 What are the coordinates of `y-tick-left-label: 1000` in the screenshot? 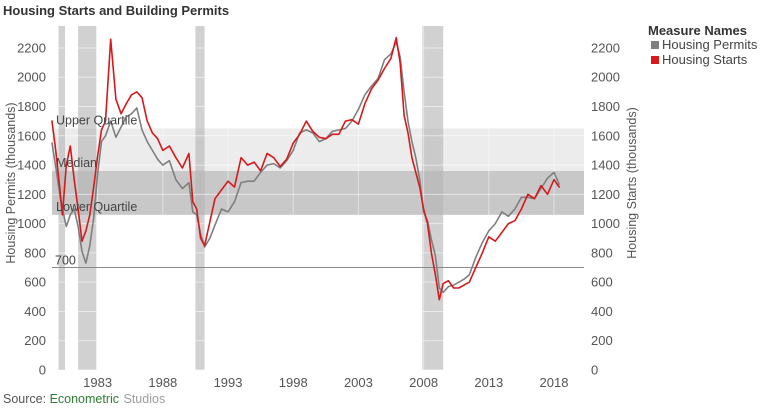 It's located at (31, 223).